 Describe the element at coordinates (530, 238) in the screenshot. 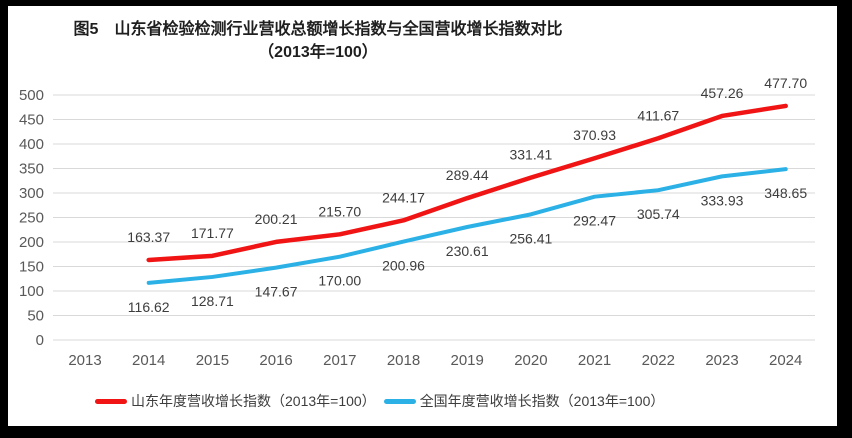

I see `data-label-national: 256.41` at that location.